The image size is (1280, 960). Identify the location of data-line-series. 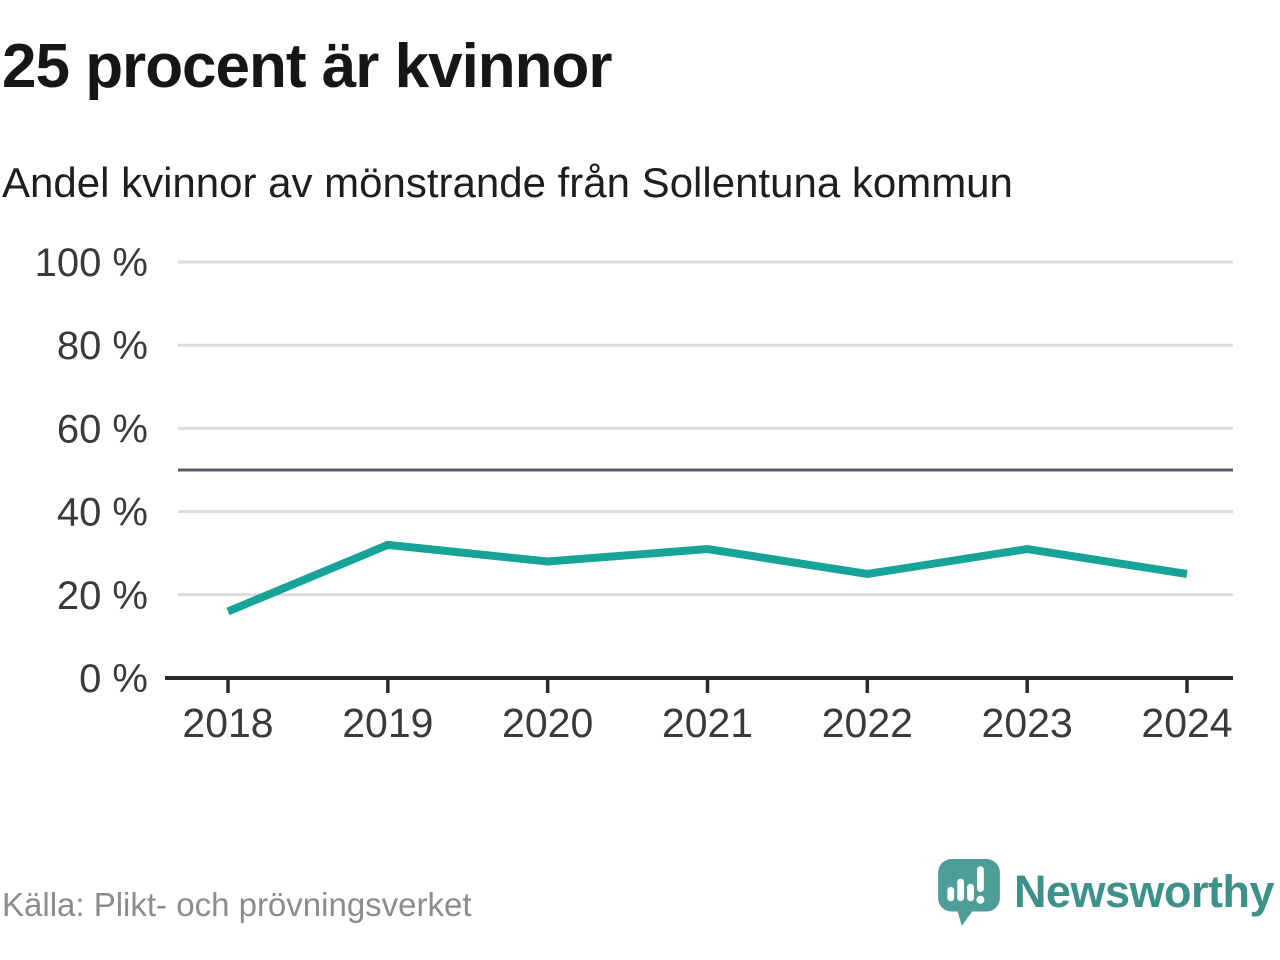
(707, 578).